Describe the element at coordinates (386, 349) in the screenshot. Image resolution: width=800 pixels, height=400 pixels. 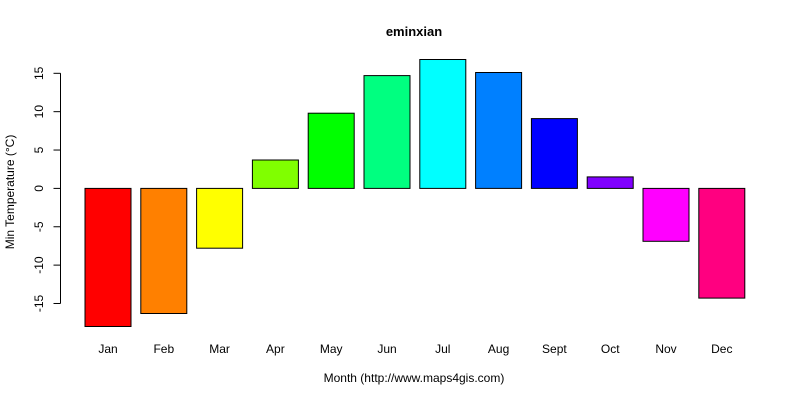
I see `x-tick-label: Jun` at that location.